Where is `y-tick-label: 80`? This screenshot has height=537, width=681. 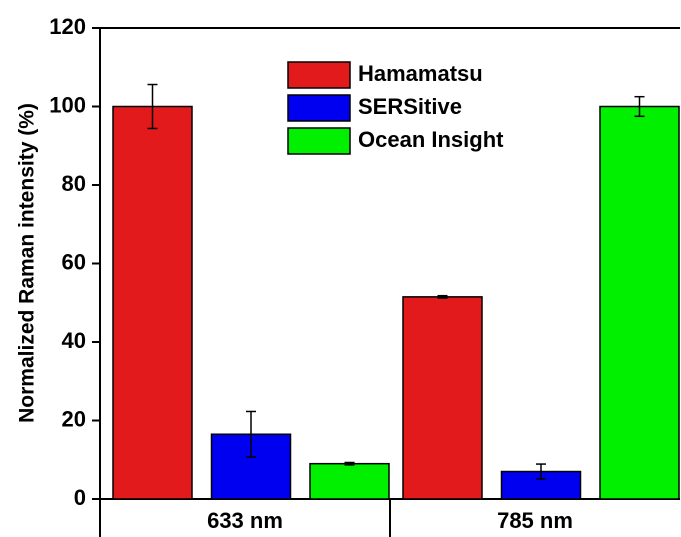
y-tick-label: 80 is located at coordinates (74, 183).